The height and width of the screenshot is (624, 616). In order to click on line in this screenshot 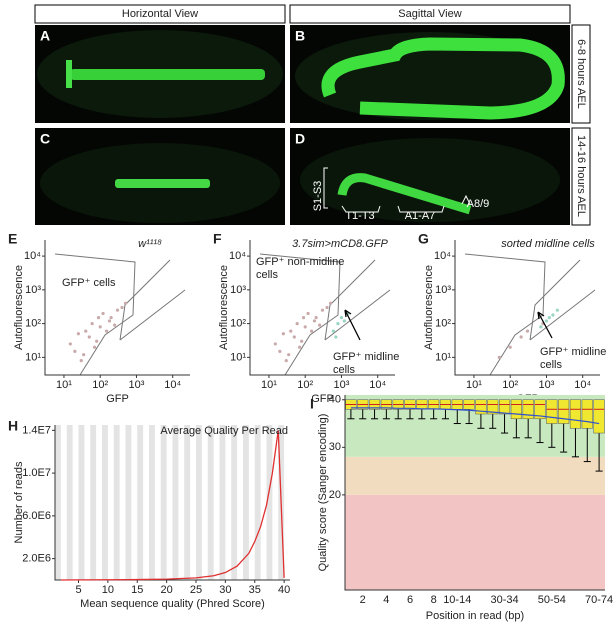, I will do `click(172, 505)`.